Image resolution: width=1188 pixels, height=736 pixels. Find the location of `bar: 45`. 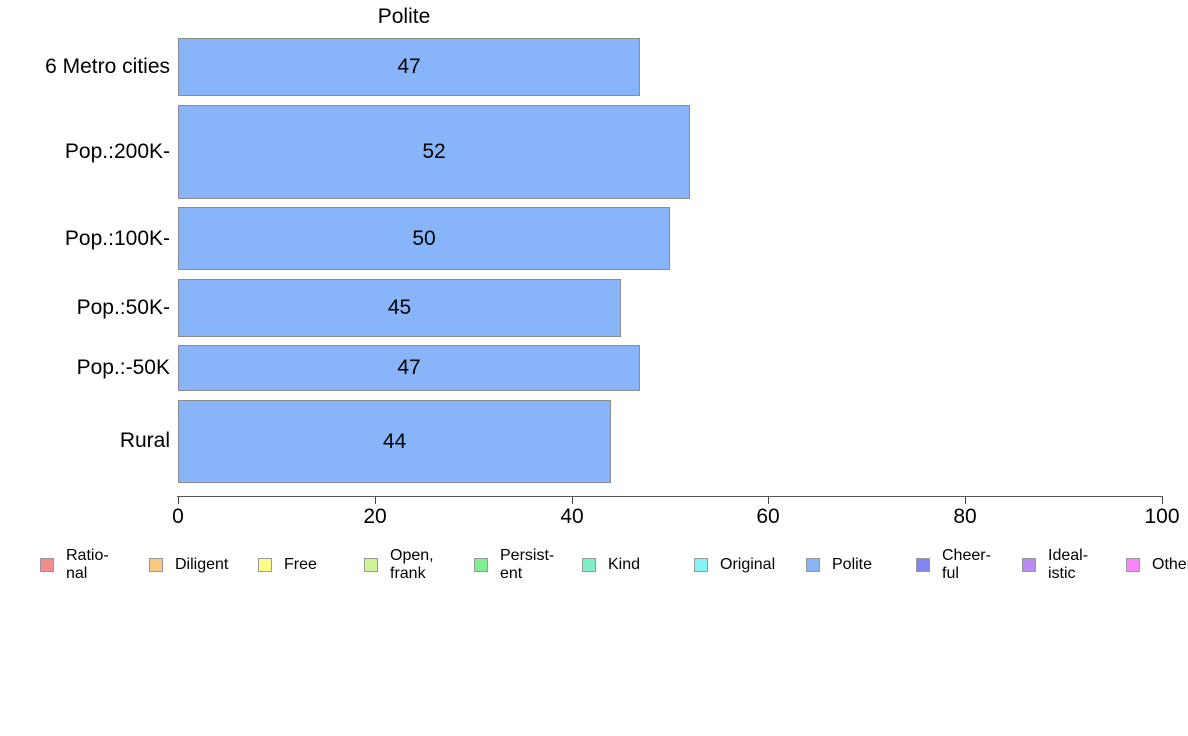

bar: 45 is located at coordinates (399, 308).